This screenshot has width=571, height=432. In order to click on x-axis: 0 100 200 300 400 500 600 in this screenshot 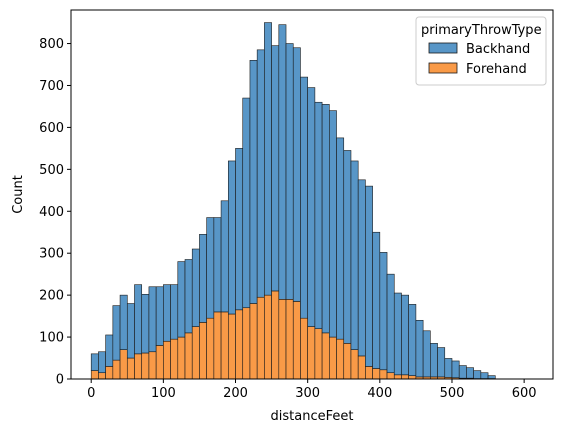, I will do `click(312, 390)`.